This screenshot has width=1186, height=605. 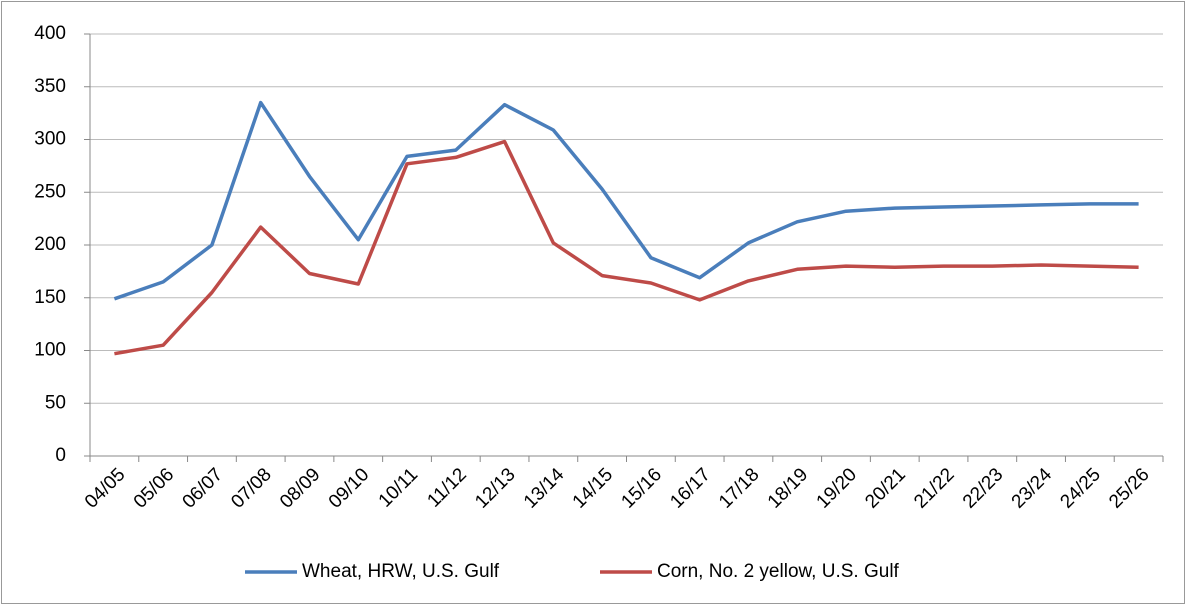 What do you see at coordinates (50, 350) in the screenshot?
I see `y-tick-label: 100` at bounding box center [50, 350].